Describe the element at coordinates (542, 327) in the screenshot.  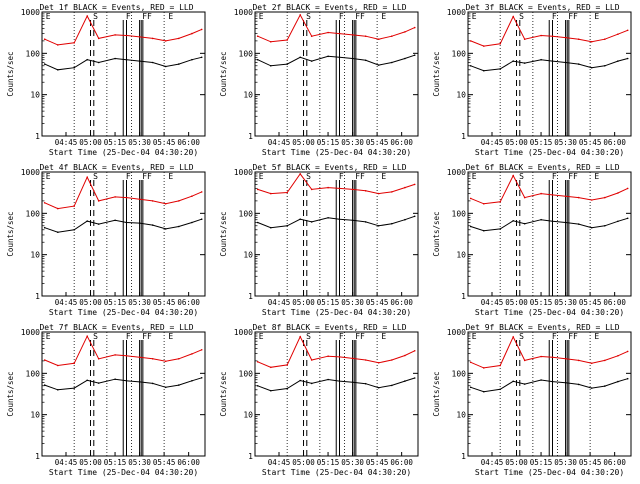
I see `panel-title: Det 9f BLACK = Events, RED = LLD` at that location.